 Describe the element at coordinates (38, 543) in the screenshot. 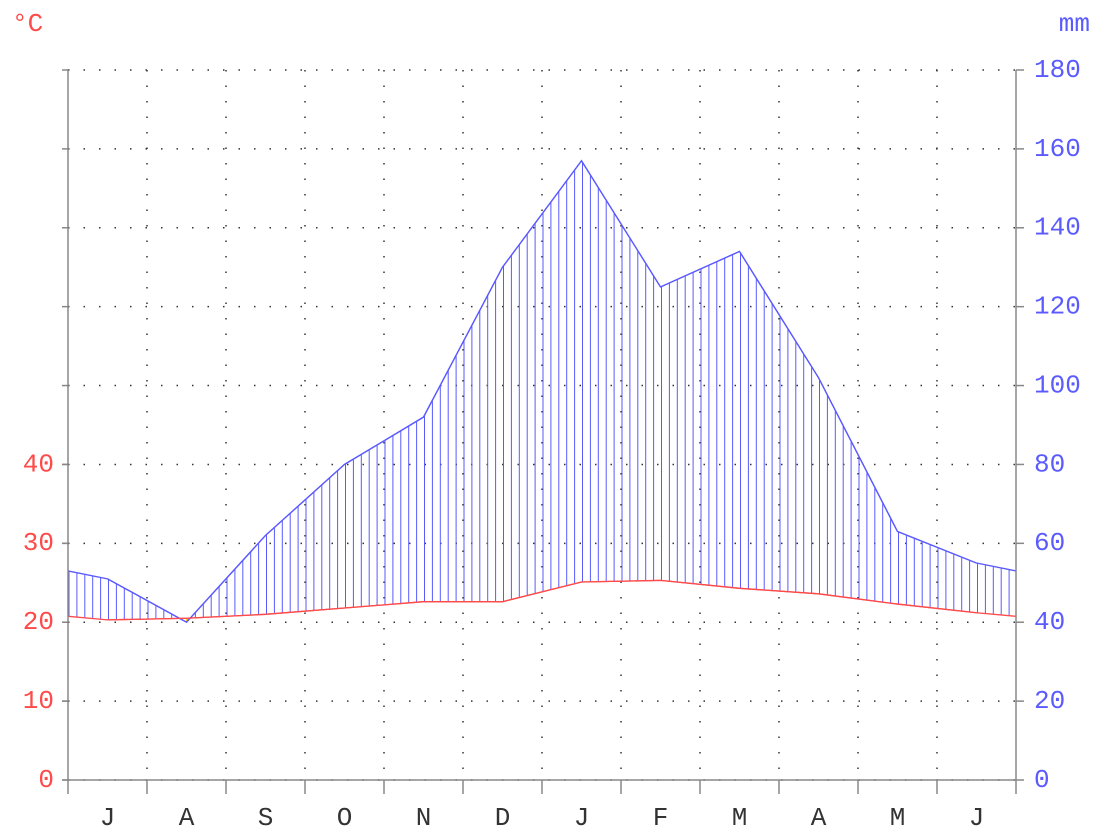

I see `y-tick-label: 30` at that location.